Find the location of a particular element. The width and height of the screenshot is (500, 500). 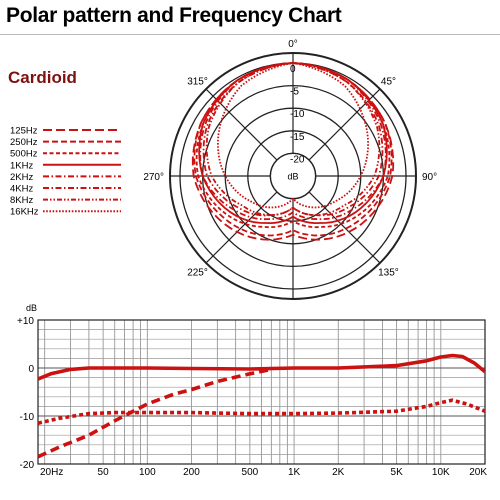

freq-x-tick-label: 5K is located at coordinates (397, 472).